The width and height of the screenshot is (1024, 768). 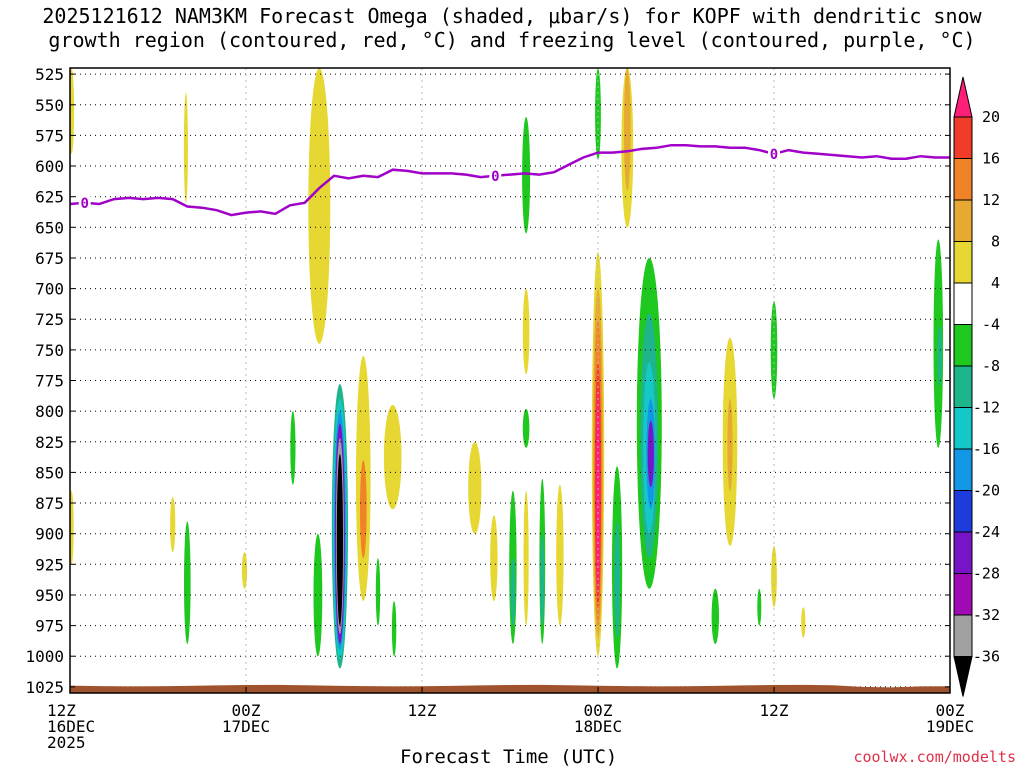 I want to click on colorbar-label: -24, so click(x=986, y=532).